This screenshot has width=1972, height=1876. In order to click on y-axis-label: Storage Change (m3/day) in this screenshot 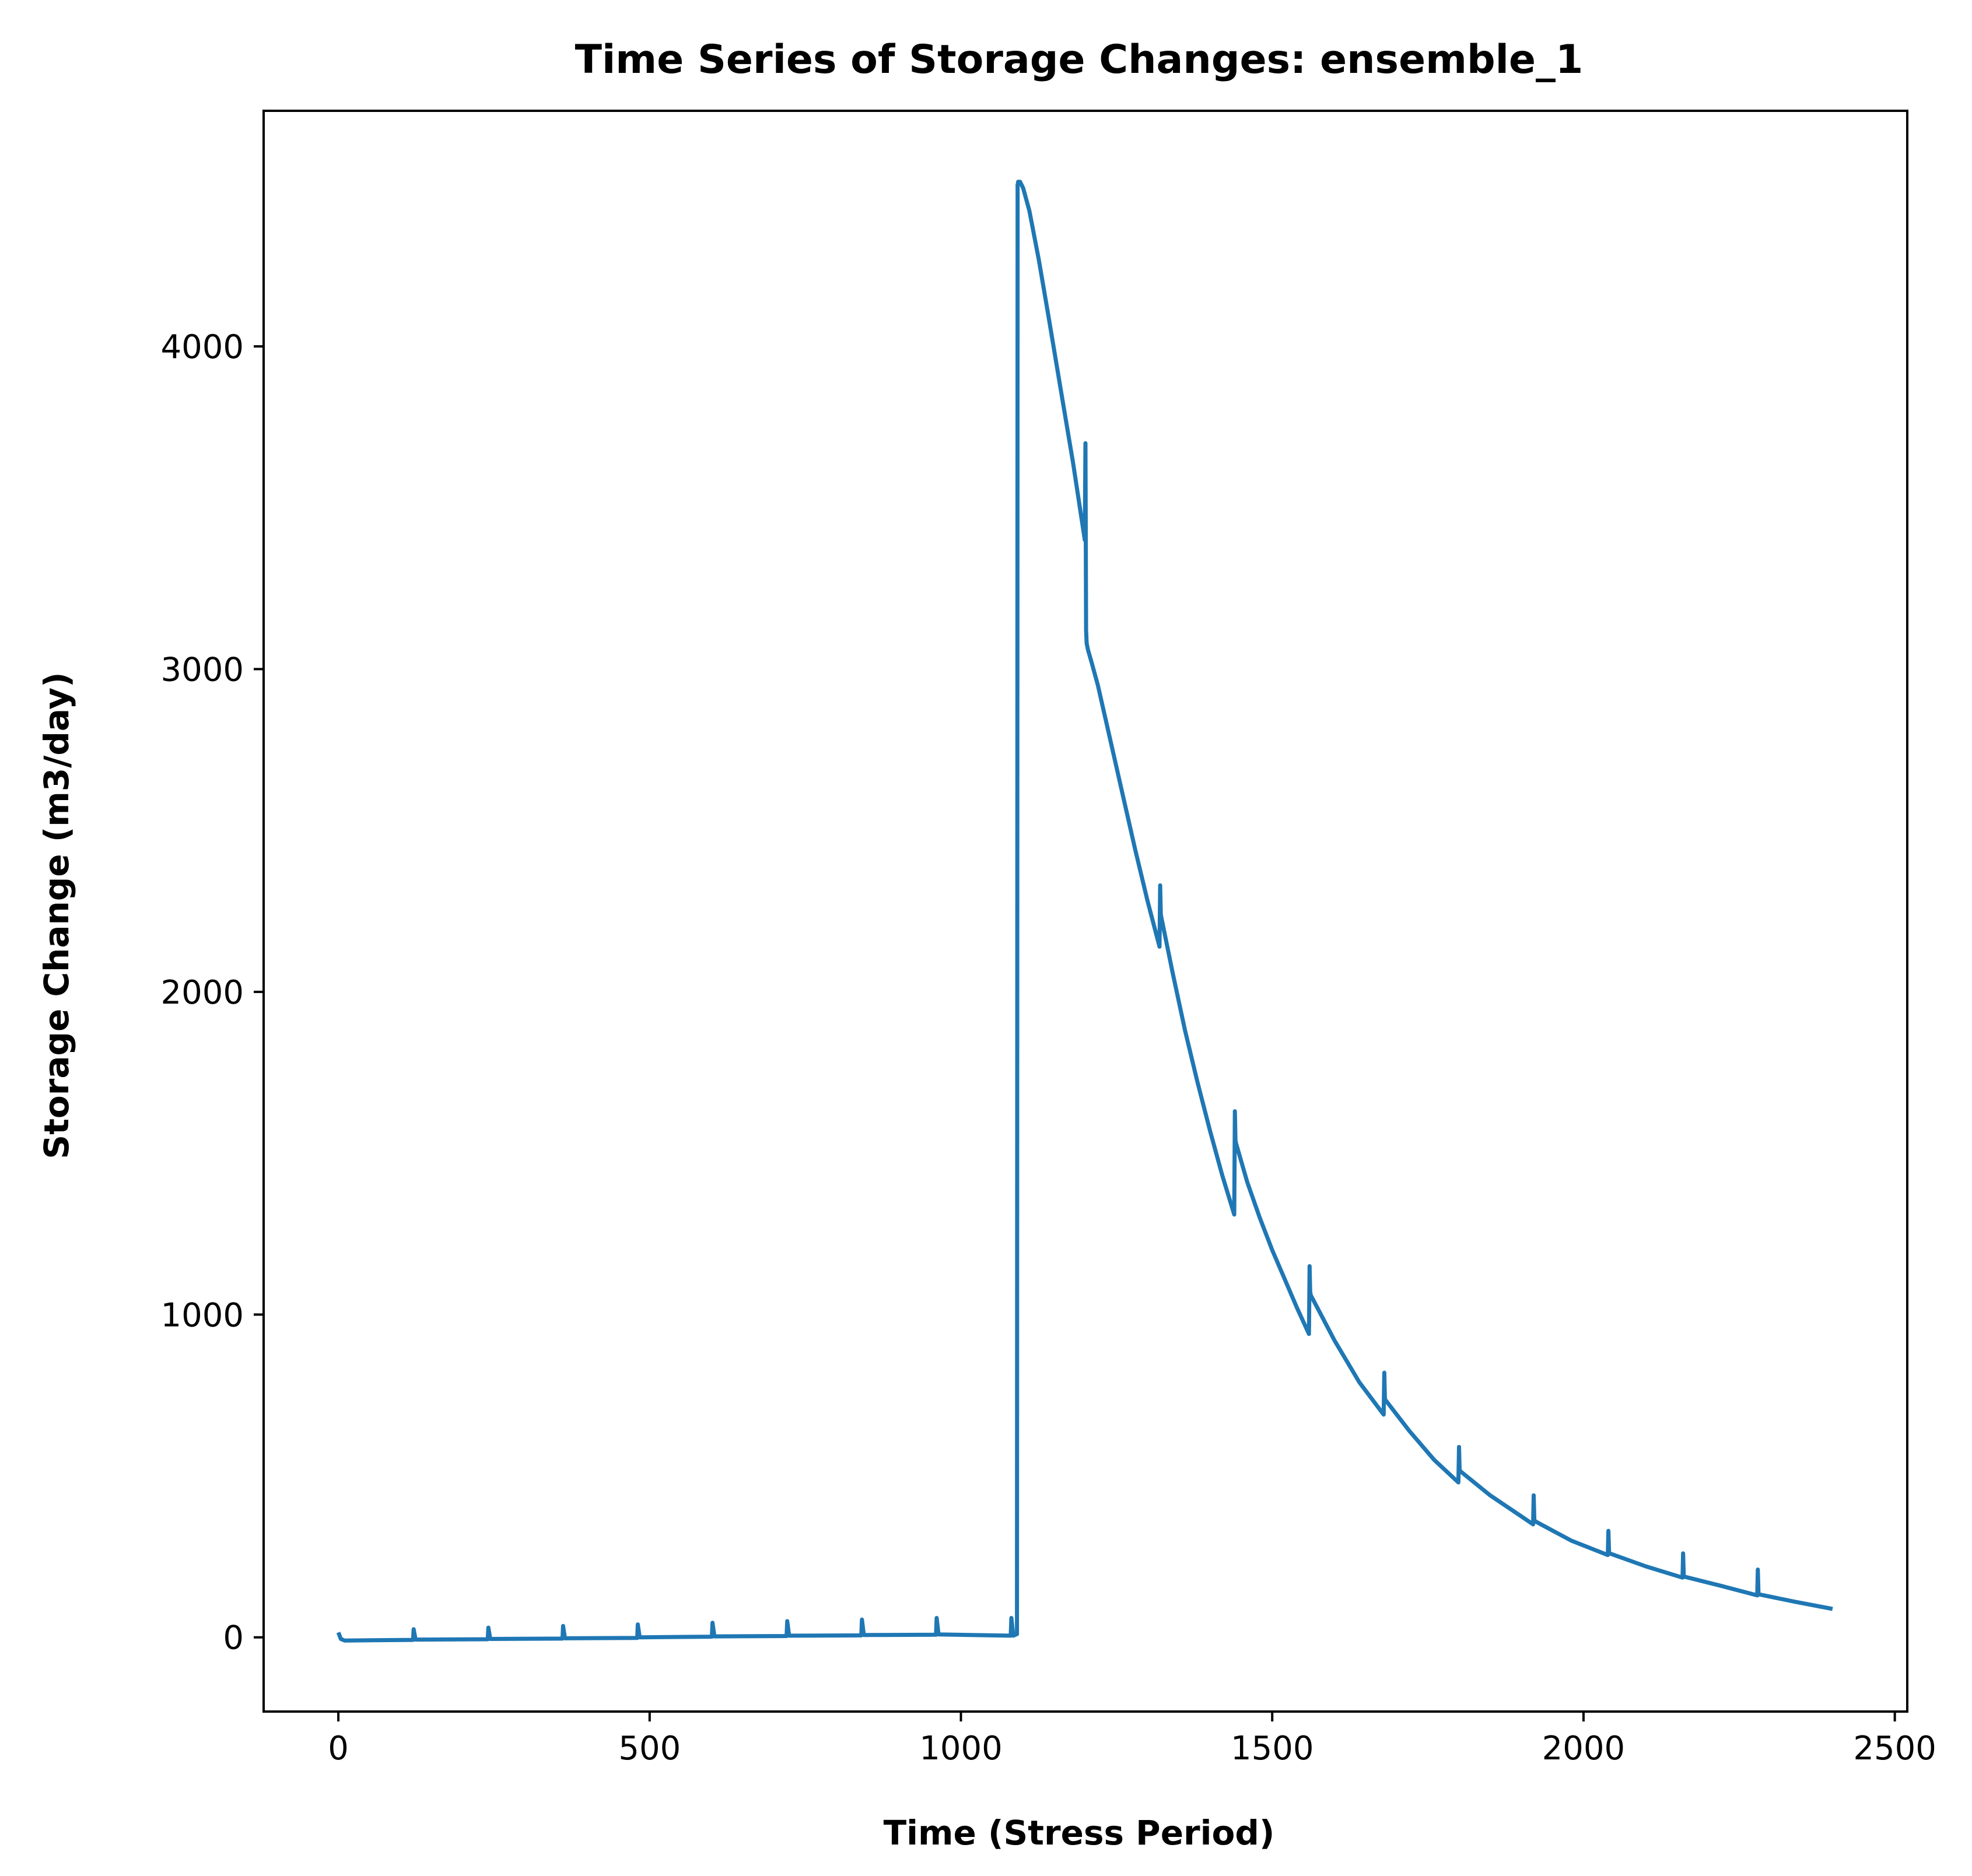, I will do `click(56, 915)`.